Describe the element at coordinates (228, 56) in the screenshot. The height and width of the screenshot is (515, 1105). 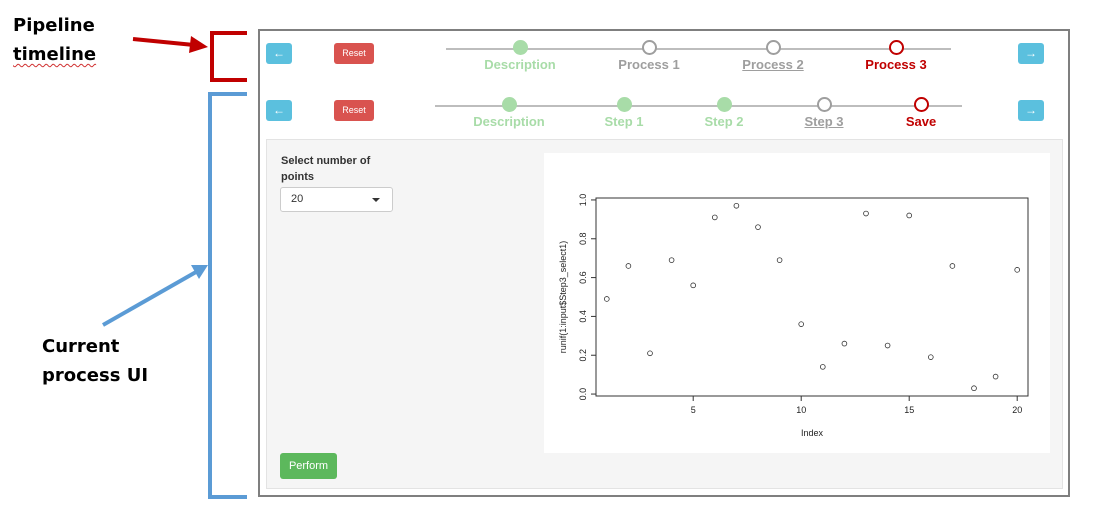
I see `pipeline-bracket` at that location.